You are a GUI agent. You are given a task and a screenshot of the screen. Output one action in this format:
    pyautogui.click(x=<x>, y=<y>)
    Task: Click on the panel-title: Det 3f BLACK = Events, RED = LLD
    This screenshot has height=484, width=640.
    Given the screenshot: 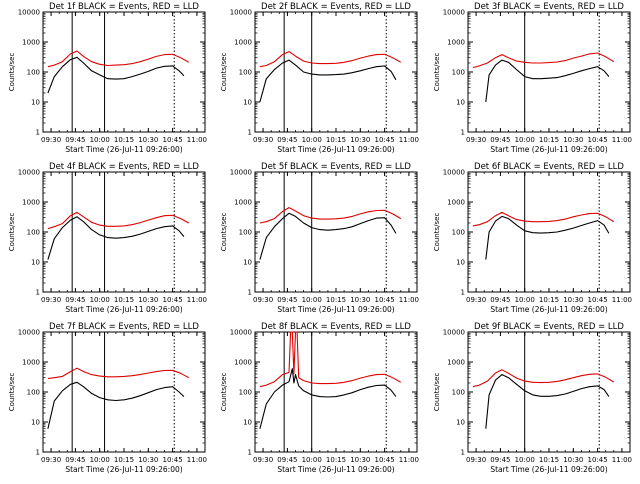 What is the action you would take?
    pyautogui.click(x=549, y=7)
    